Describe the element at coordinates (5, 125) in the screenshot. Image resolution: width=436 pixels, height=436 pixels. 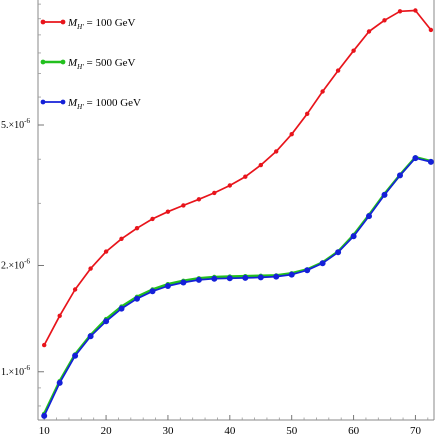
I see `y-tick-mantissa: 5.` at that location.